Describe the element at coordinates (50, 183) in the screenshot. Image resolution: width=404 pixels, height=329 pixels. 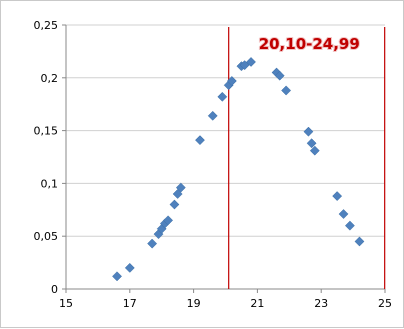
I see `y-tick-label: 0,1` at that location.